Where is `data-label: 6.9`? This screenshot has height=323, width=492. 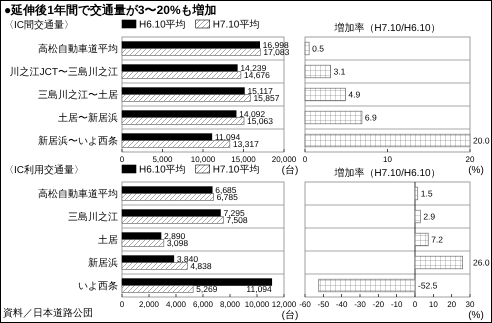
data-label: 6.9 is located at coordinates (371, 117).